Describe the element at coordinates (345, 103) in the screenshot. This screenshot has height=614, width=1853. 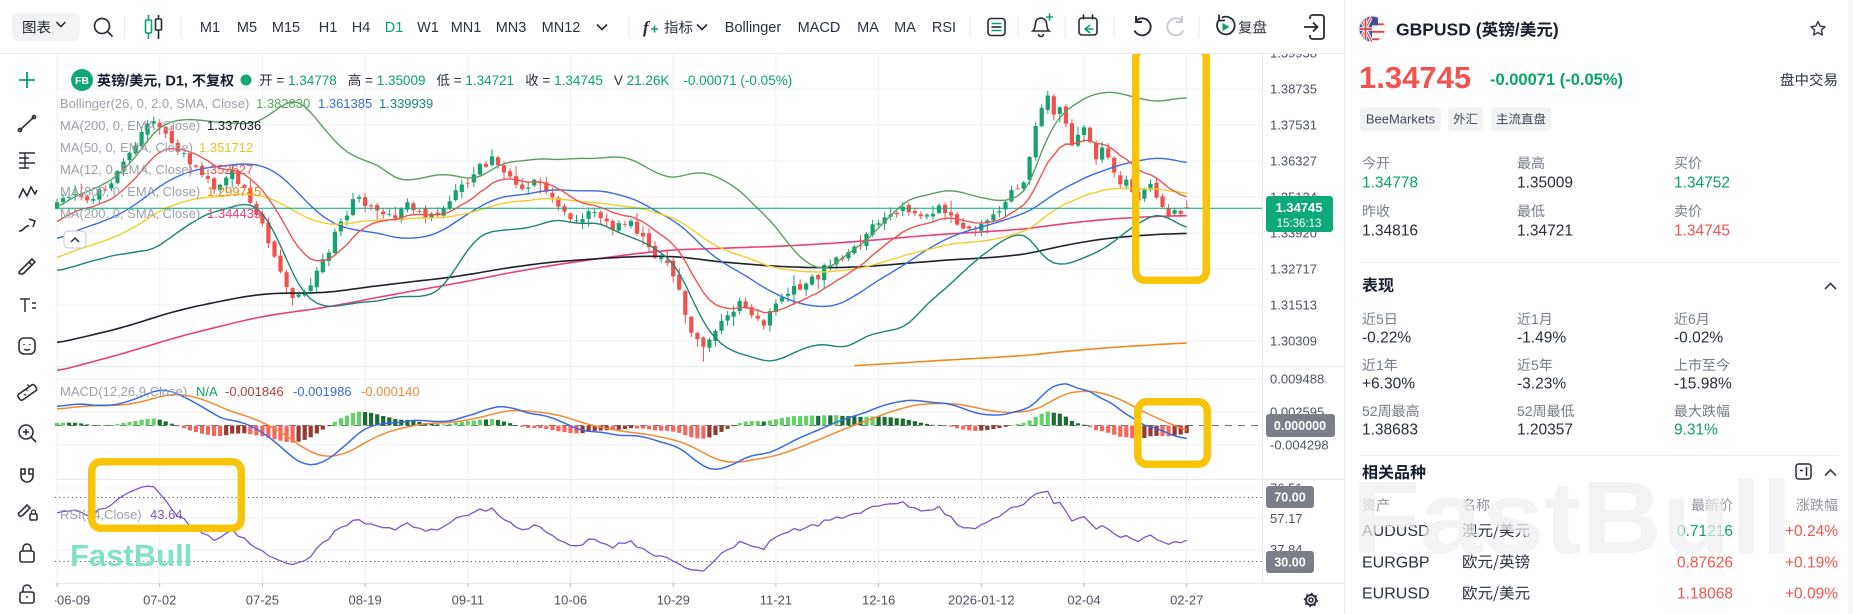
I see `svg-text: 1.361385` at that location.